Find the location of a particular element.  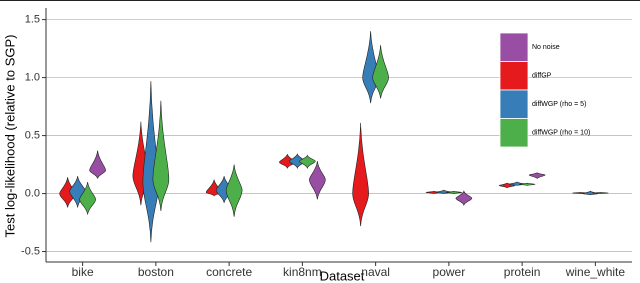

y-tick-label: 1.5 is located at coordinates (32, 20).